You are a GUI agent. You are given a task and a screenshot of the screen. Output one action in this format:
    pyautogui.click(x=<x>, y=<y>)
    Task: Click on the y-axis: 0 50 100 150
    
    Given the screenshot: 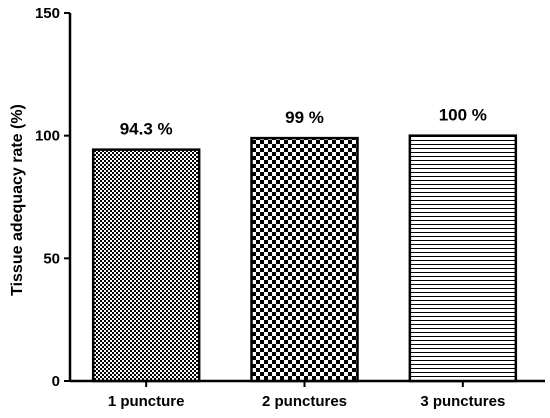 What is the action you would take?
    pyautogui.click(x=53, y=197)
    